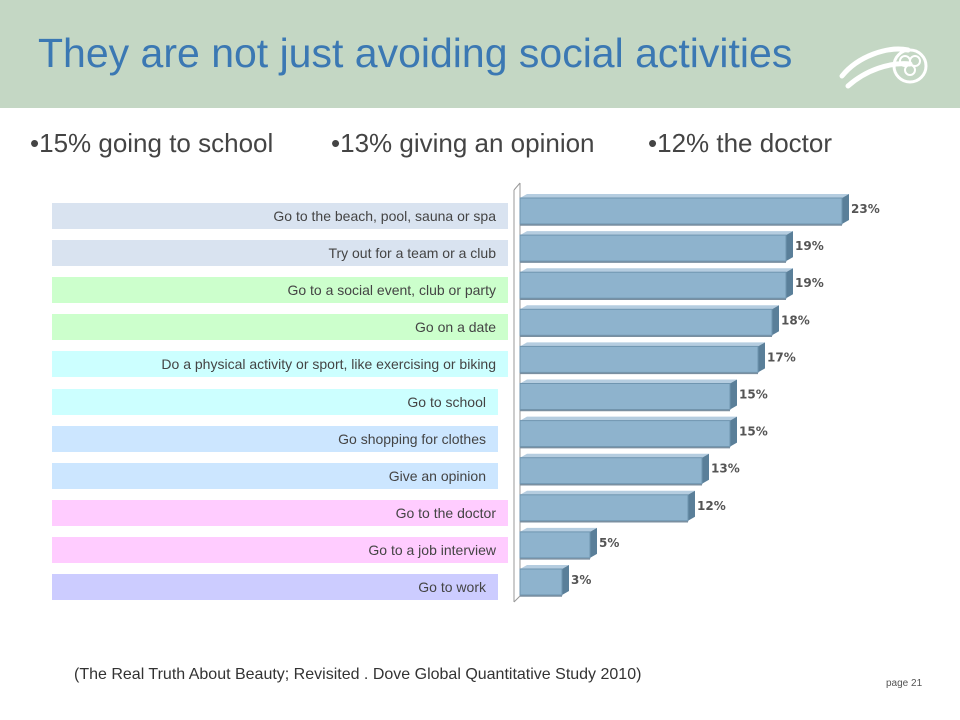  Describe the element at coordinates (781, 357) in the screenshot. I see `bar-value-label: 17%` at that location.